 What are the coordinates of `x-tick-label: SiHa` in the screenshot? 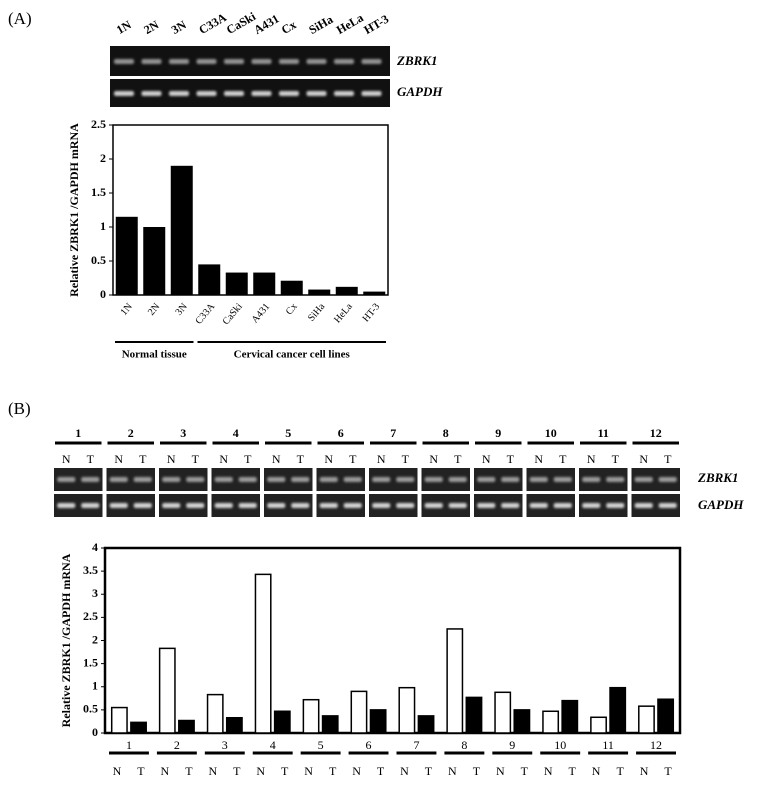 It's located at (317, 312).